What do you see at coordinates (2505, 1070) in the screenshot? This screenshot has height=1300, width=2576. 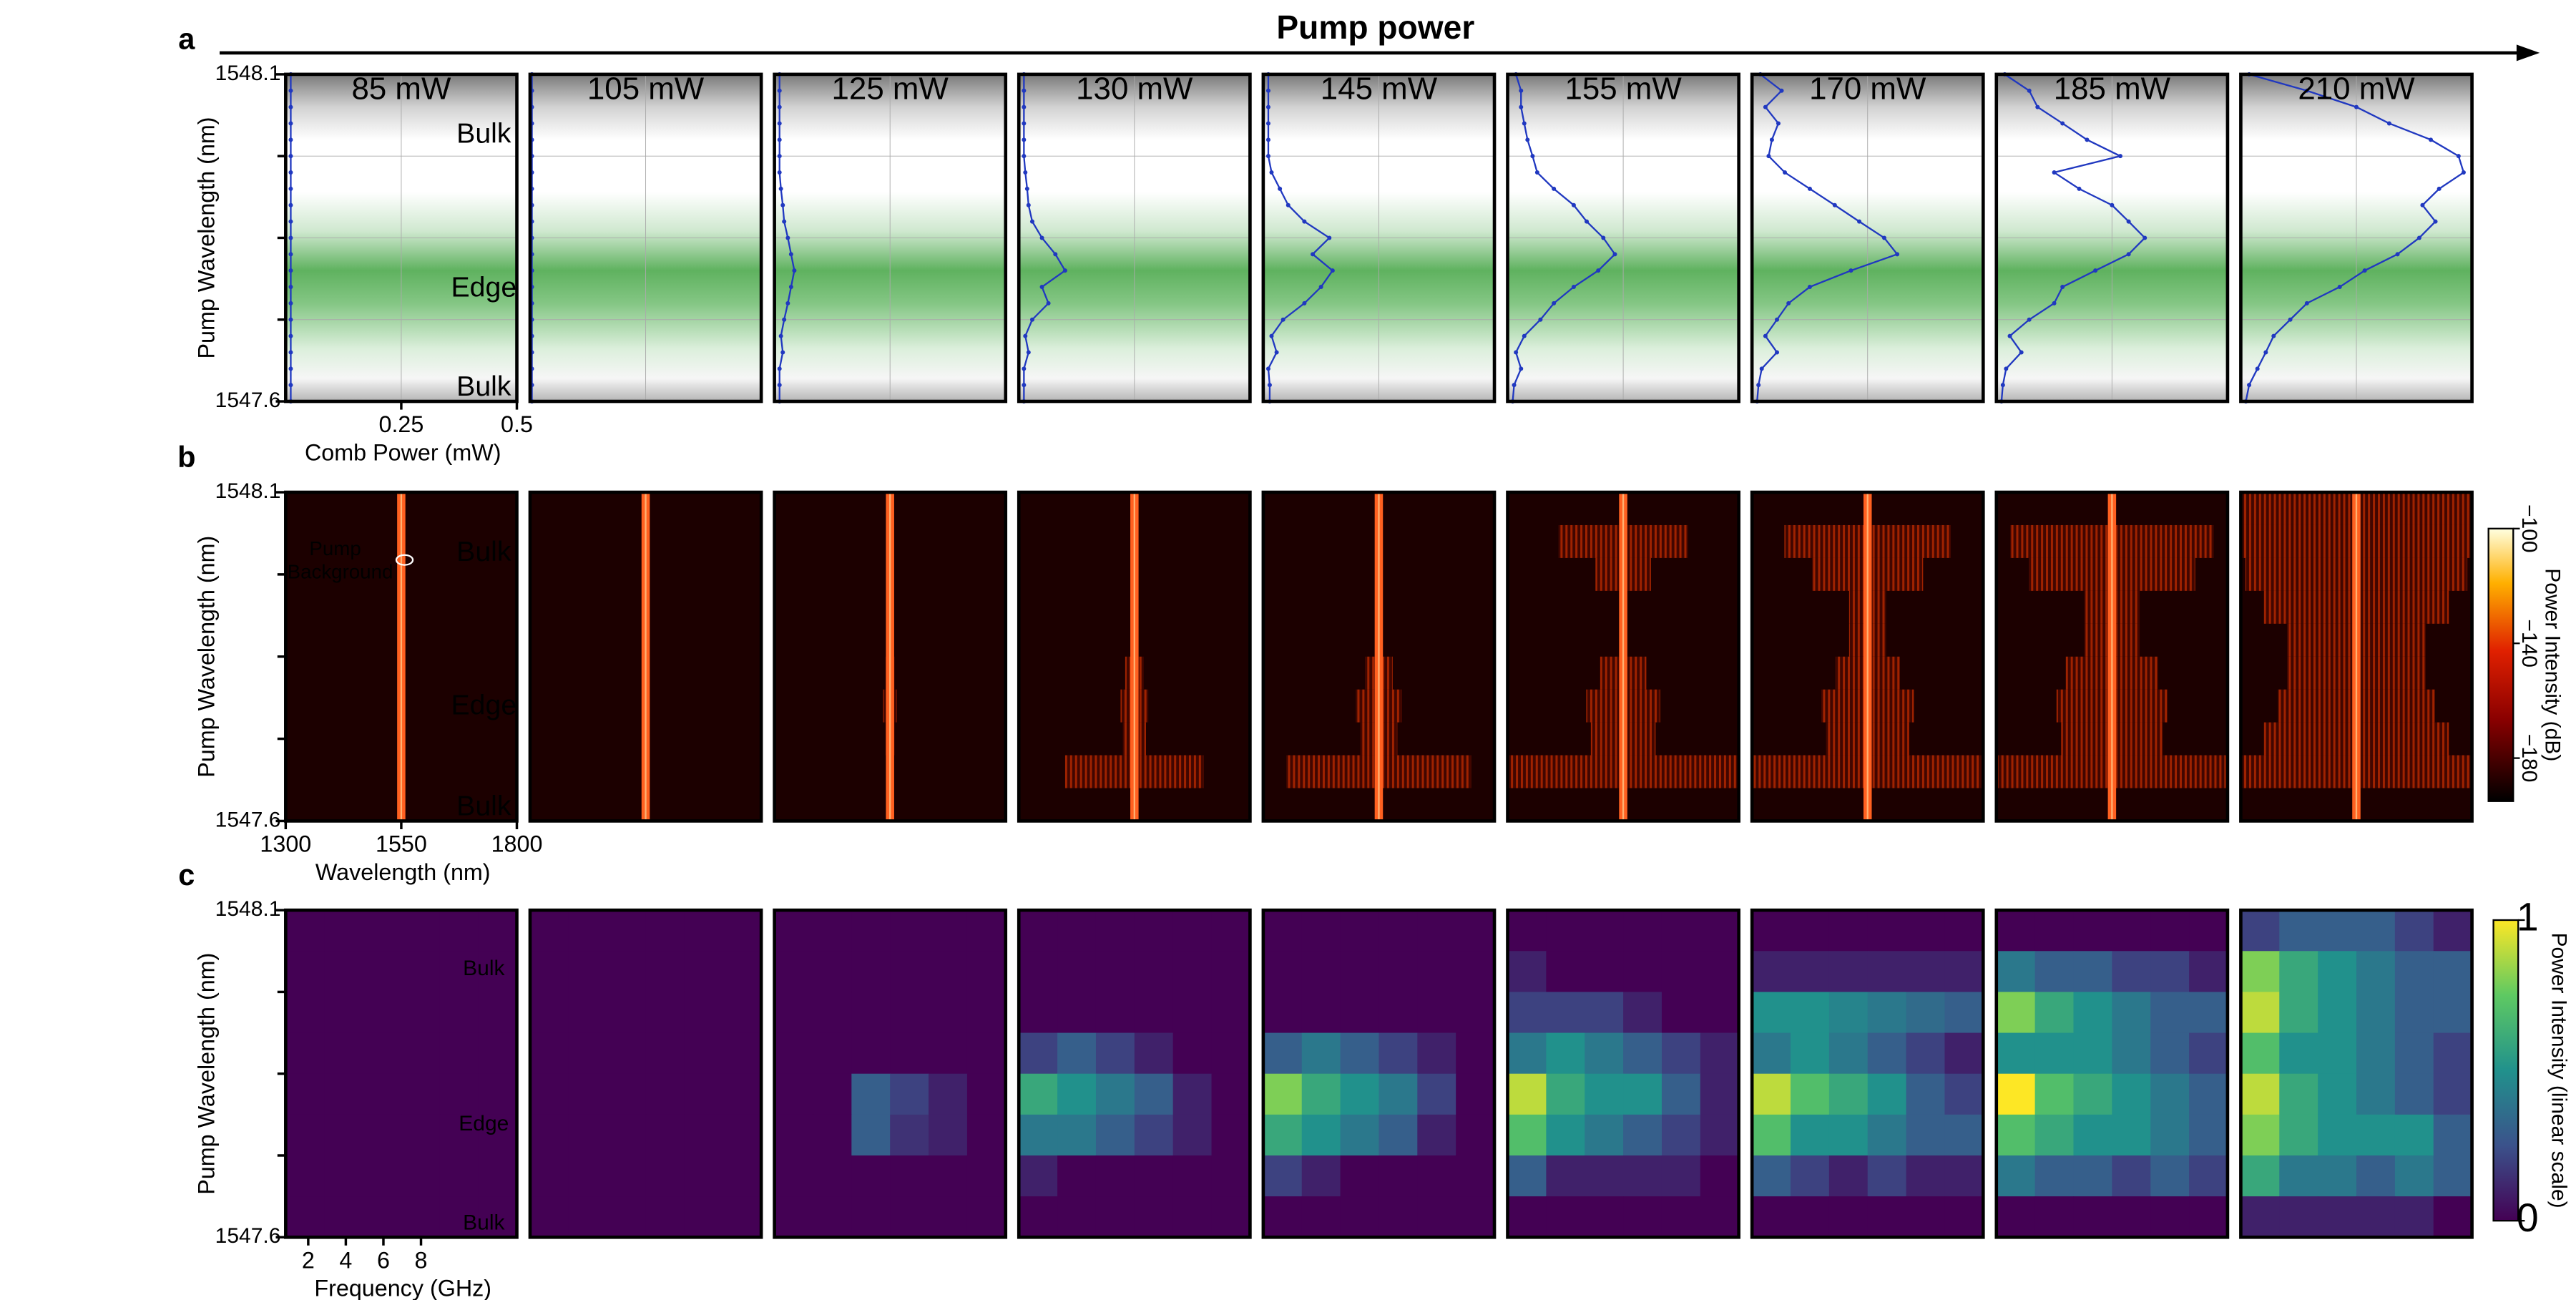 I see `colorbar` at bounding box center [2505, 1070].